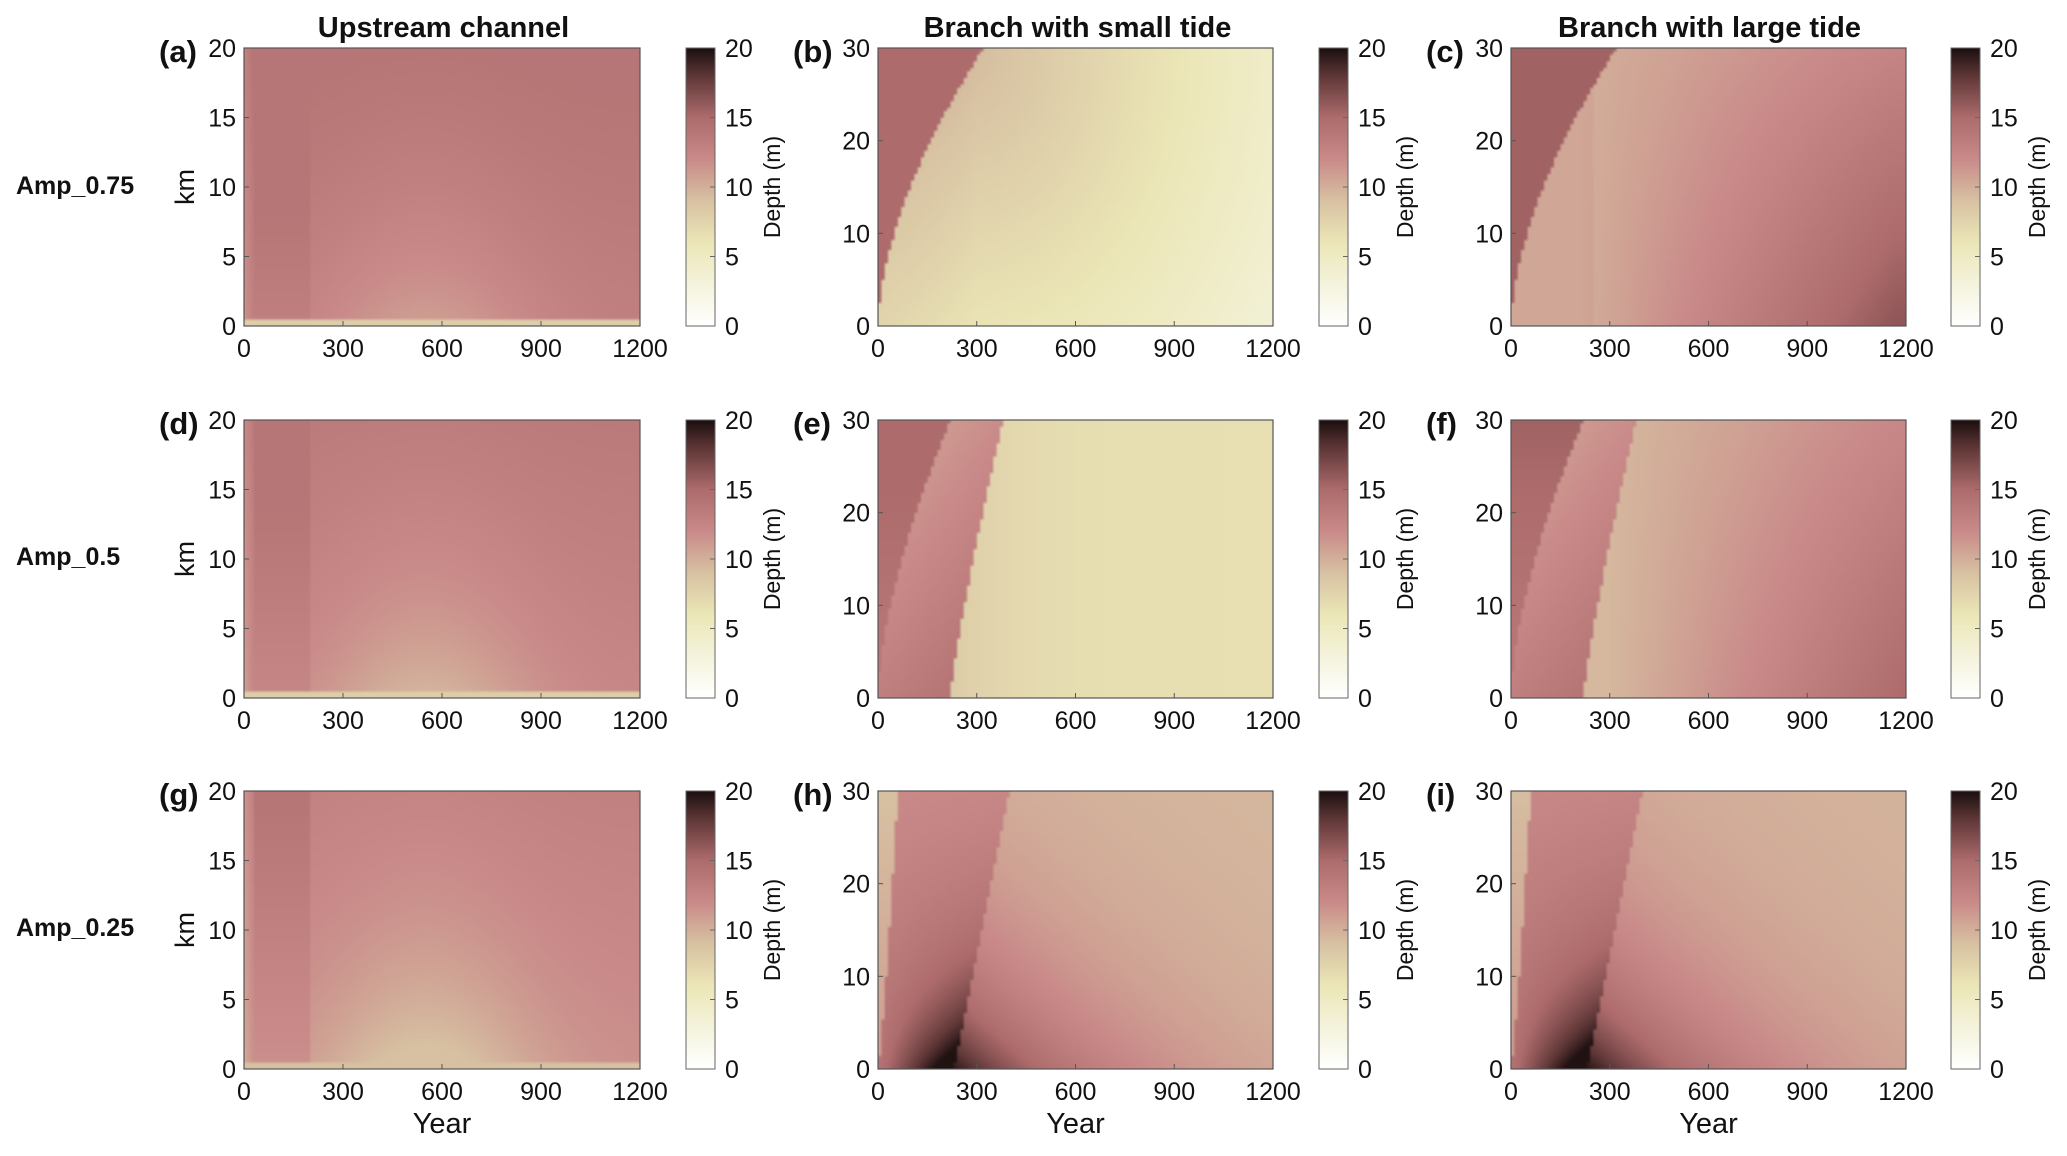  What do you see at coordinates (179, 794) in the screenshot?
I see `panel-label: (g)` at bounding box center [179, 794].